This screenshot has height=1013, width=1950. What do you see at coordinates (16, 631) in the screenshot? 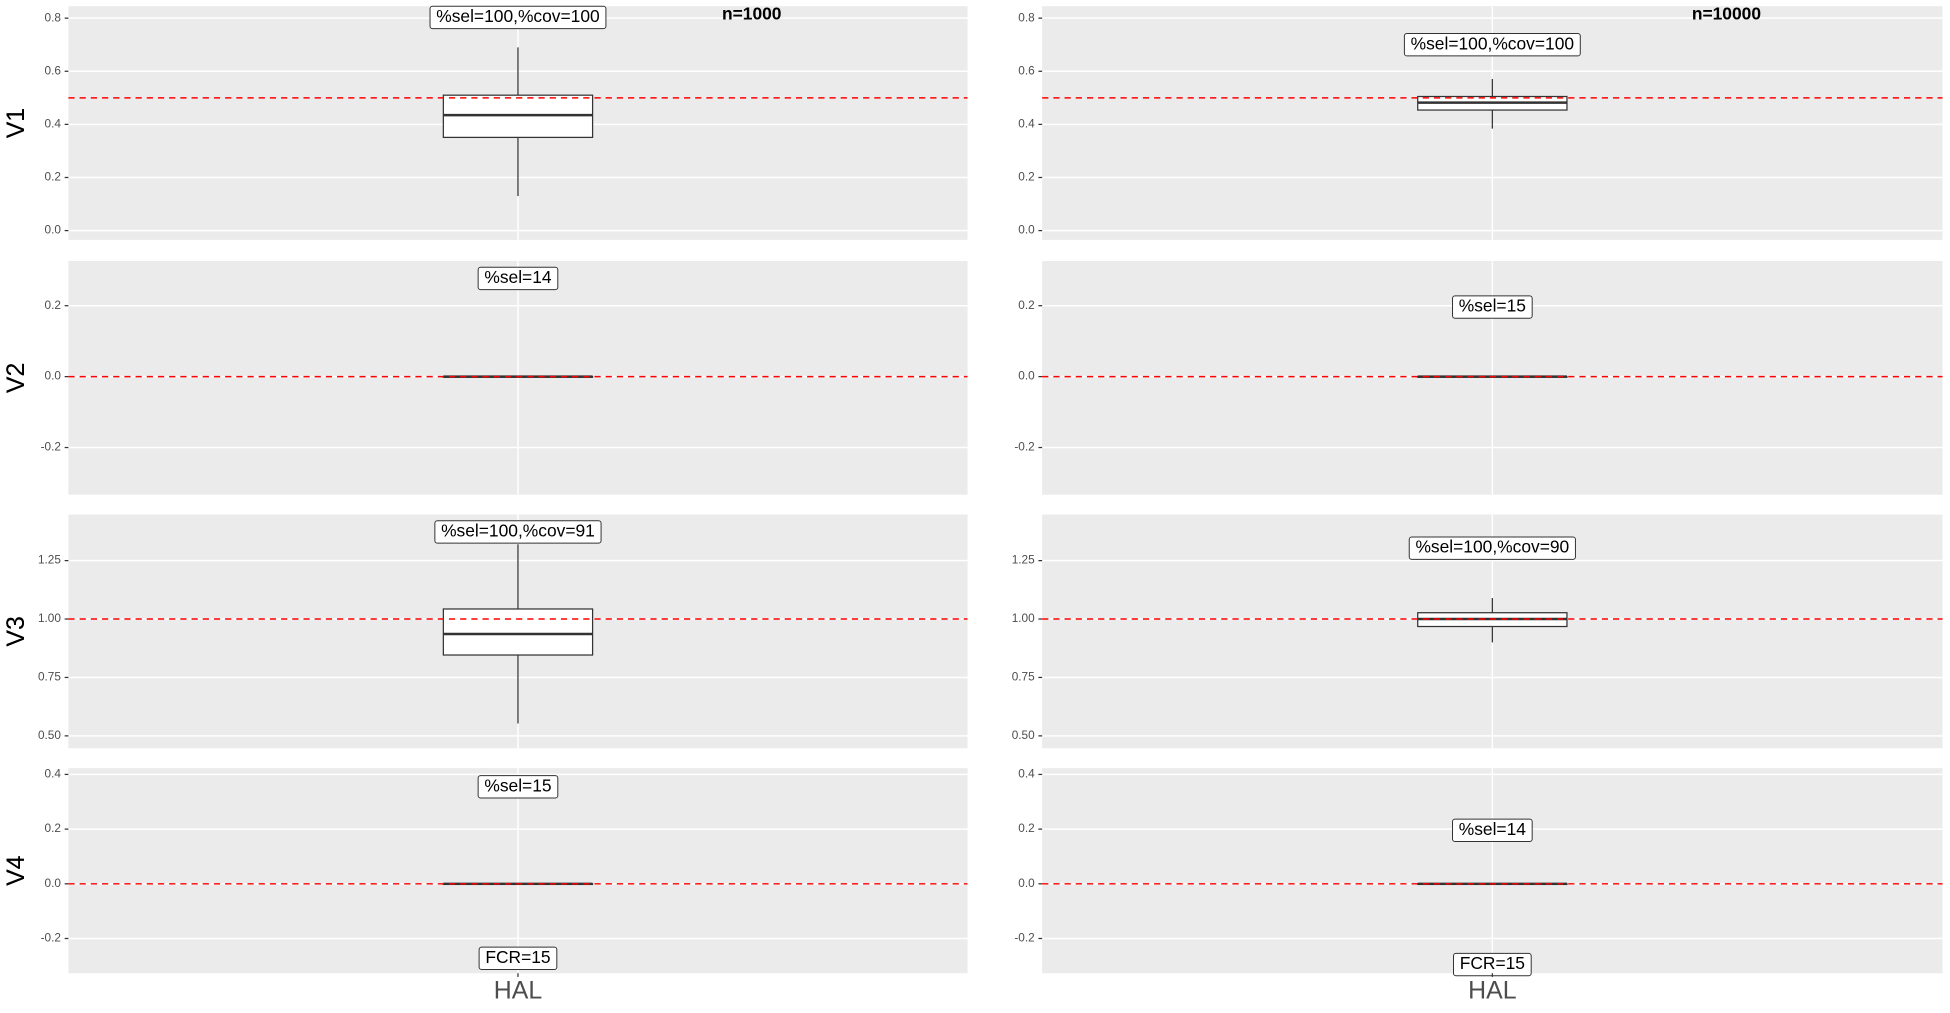
I see `y-axis-title: V3` at bounding box center [16, 631].